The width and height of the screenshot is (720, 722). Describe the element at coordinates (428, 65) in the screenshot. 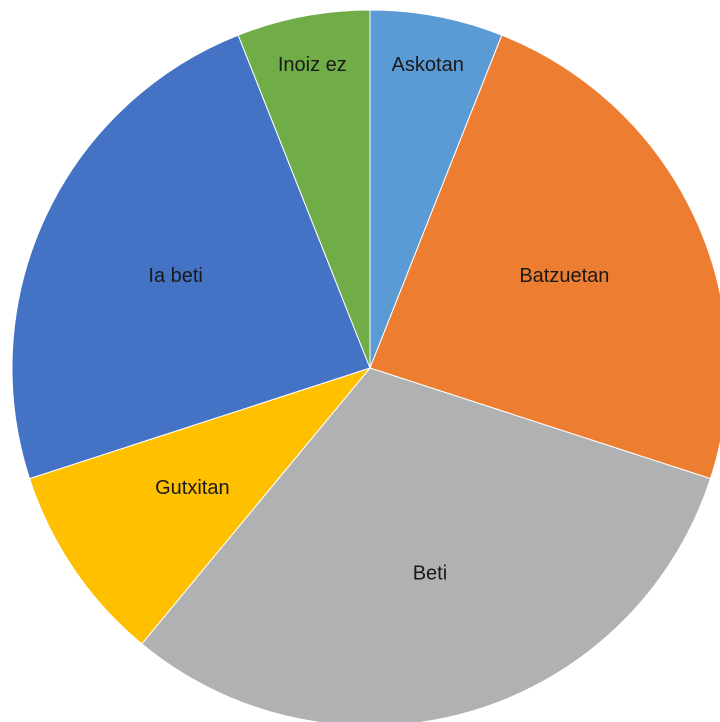

I see `slice-label: Askotan` at that location.